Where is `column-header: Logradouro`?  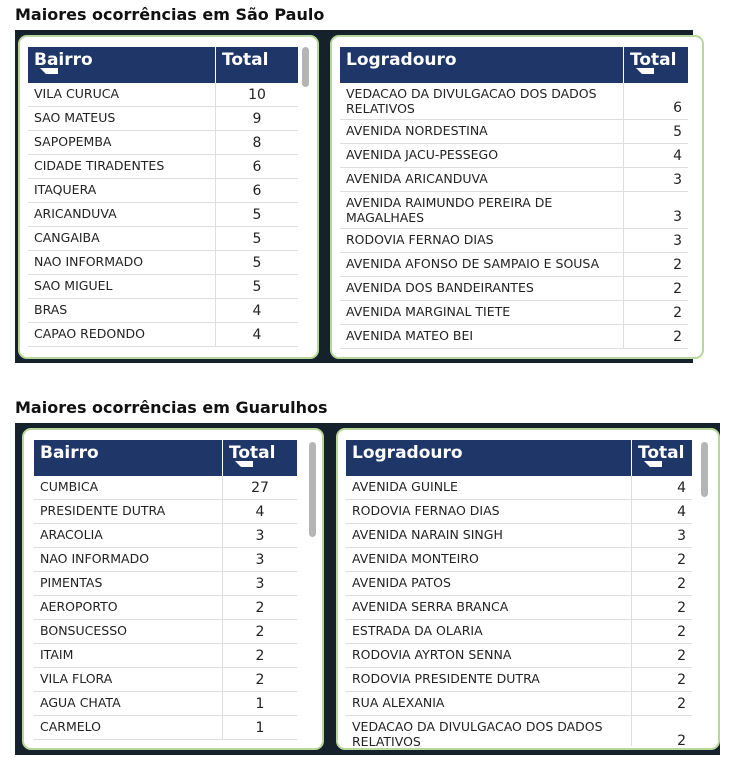
column-header: Logradouro is located at coordinates (482, 65).